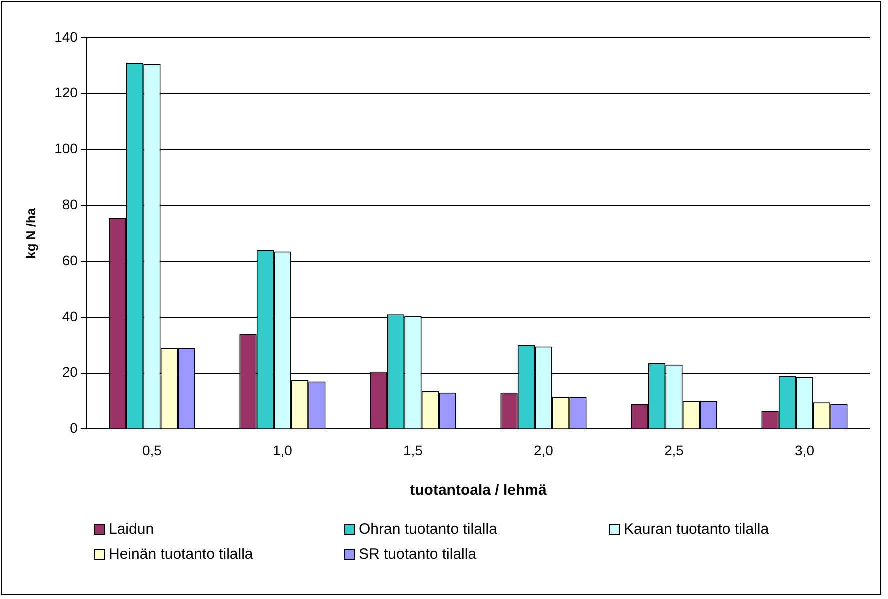 The height and width of the screenshot is (599, 888). I want to click on y-tick-label: 0, so click(74, 428).